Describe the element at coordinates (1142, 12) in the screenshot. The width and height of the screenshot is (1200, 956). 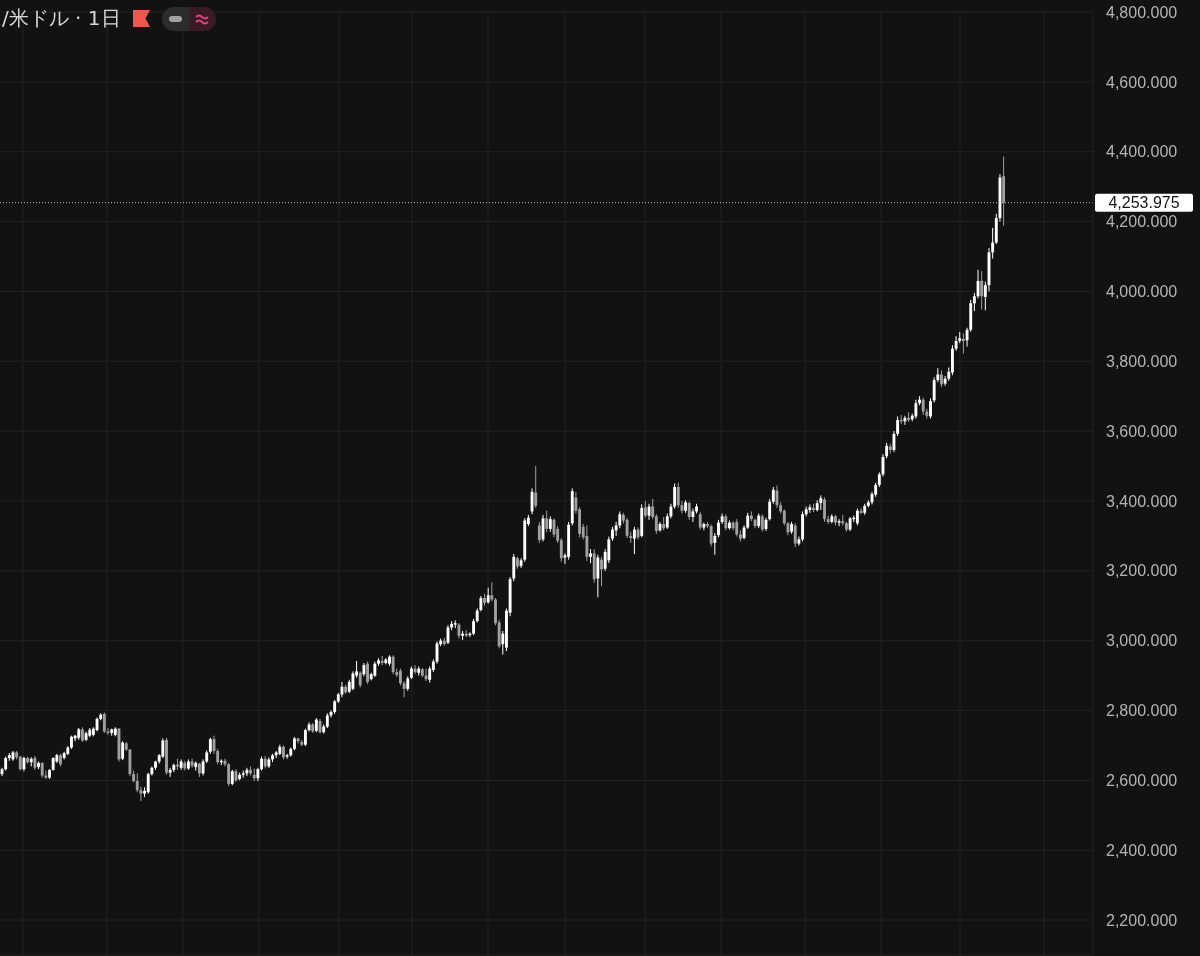
I see `y-tick-label: 4,800.000` at that location.